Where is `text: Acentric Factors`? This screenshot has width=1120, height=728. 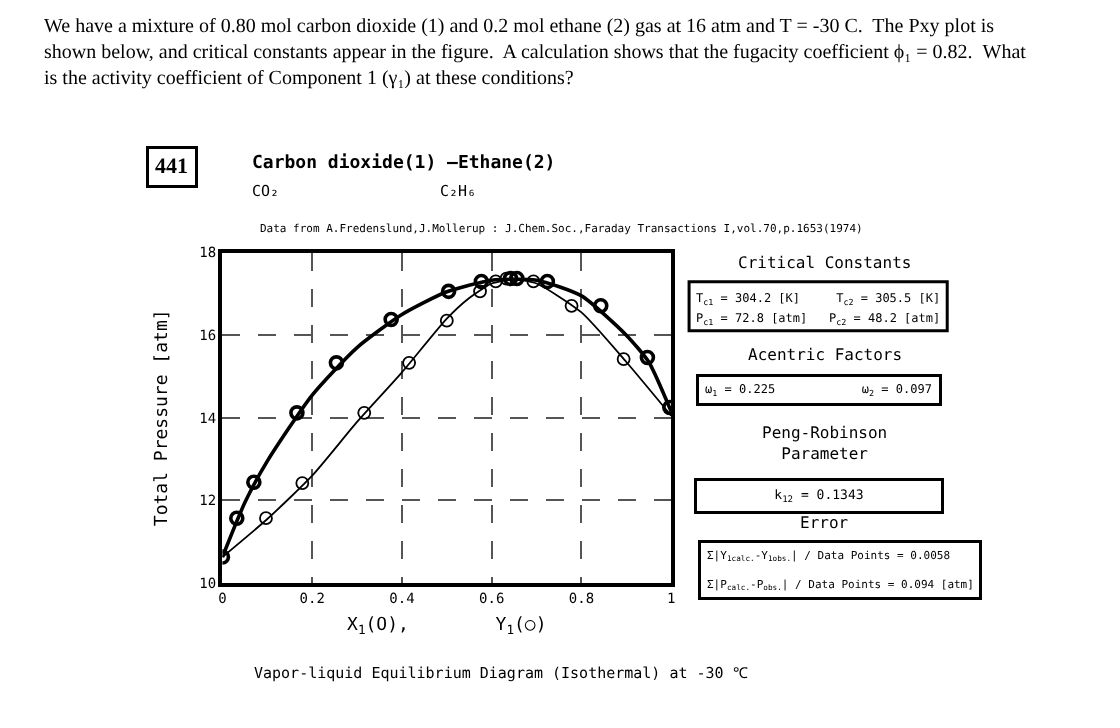
text: Acentric Factors is located at coordinates (825, 355).